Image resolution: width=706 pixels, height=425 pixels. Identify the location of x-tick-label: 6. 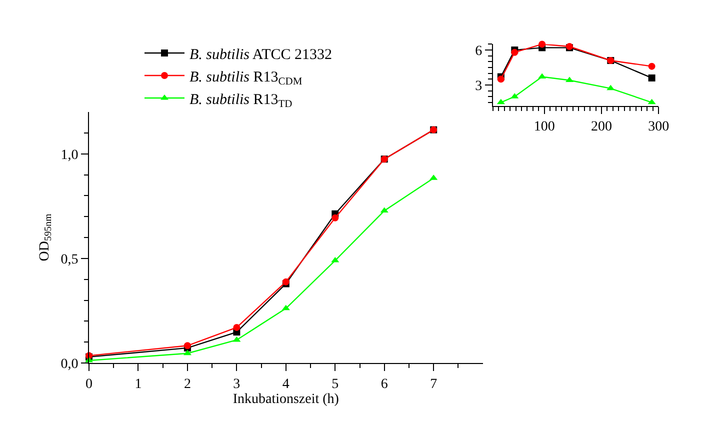
(384, 384).